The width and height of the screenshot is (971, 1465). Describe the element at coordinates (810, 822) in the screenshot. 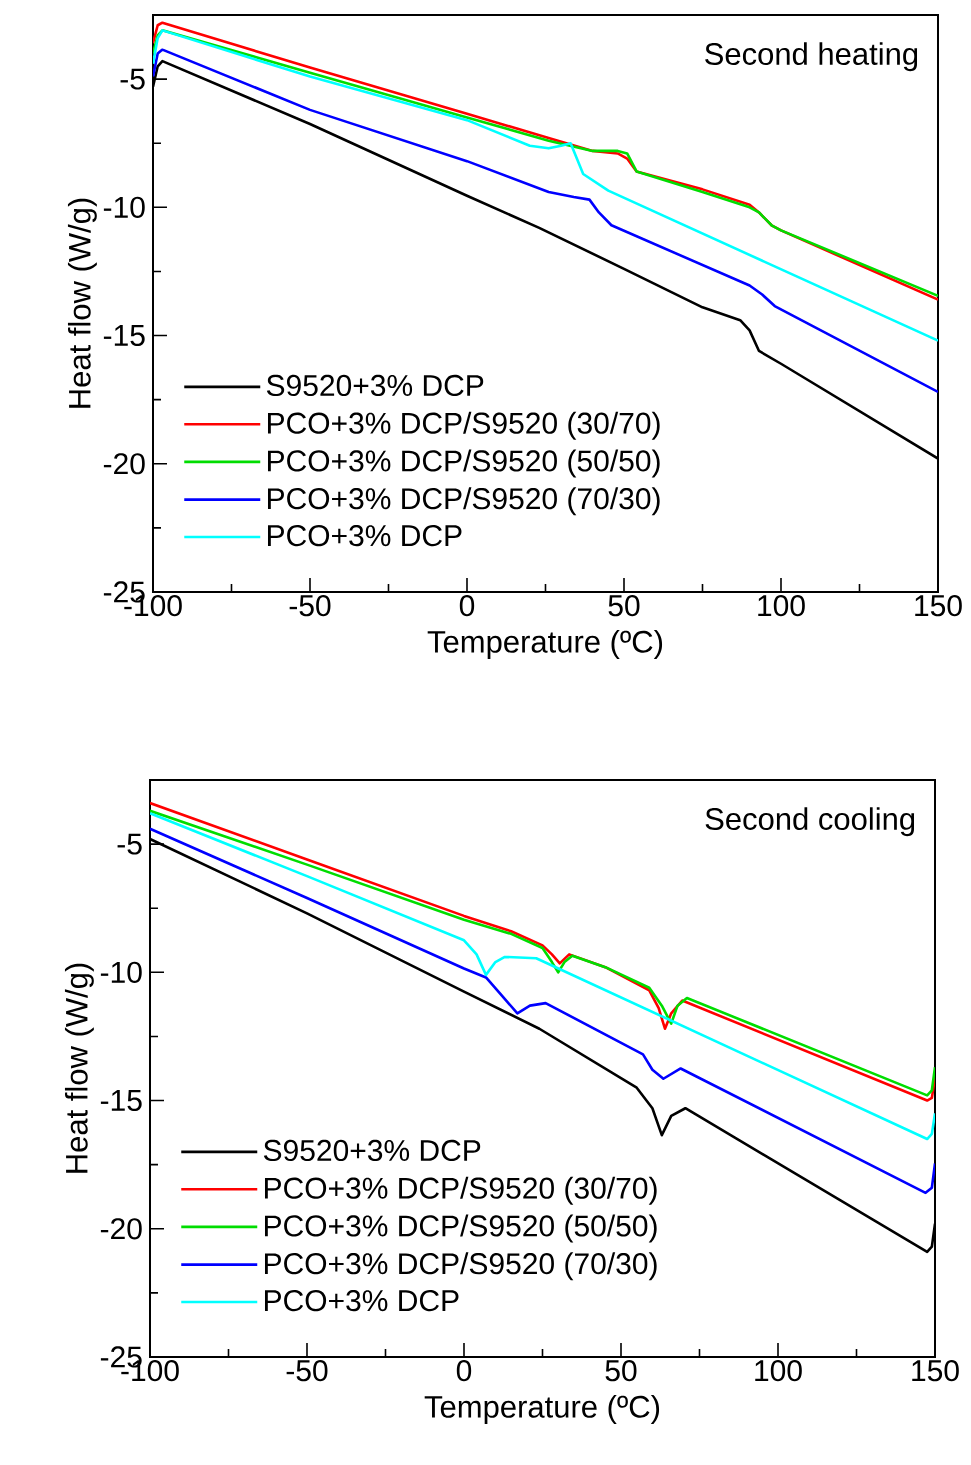

I see `annotation: Second cooling` at that location.